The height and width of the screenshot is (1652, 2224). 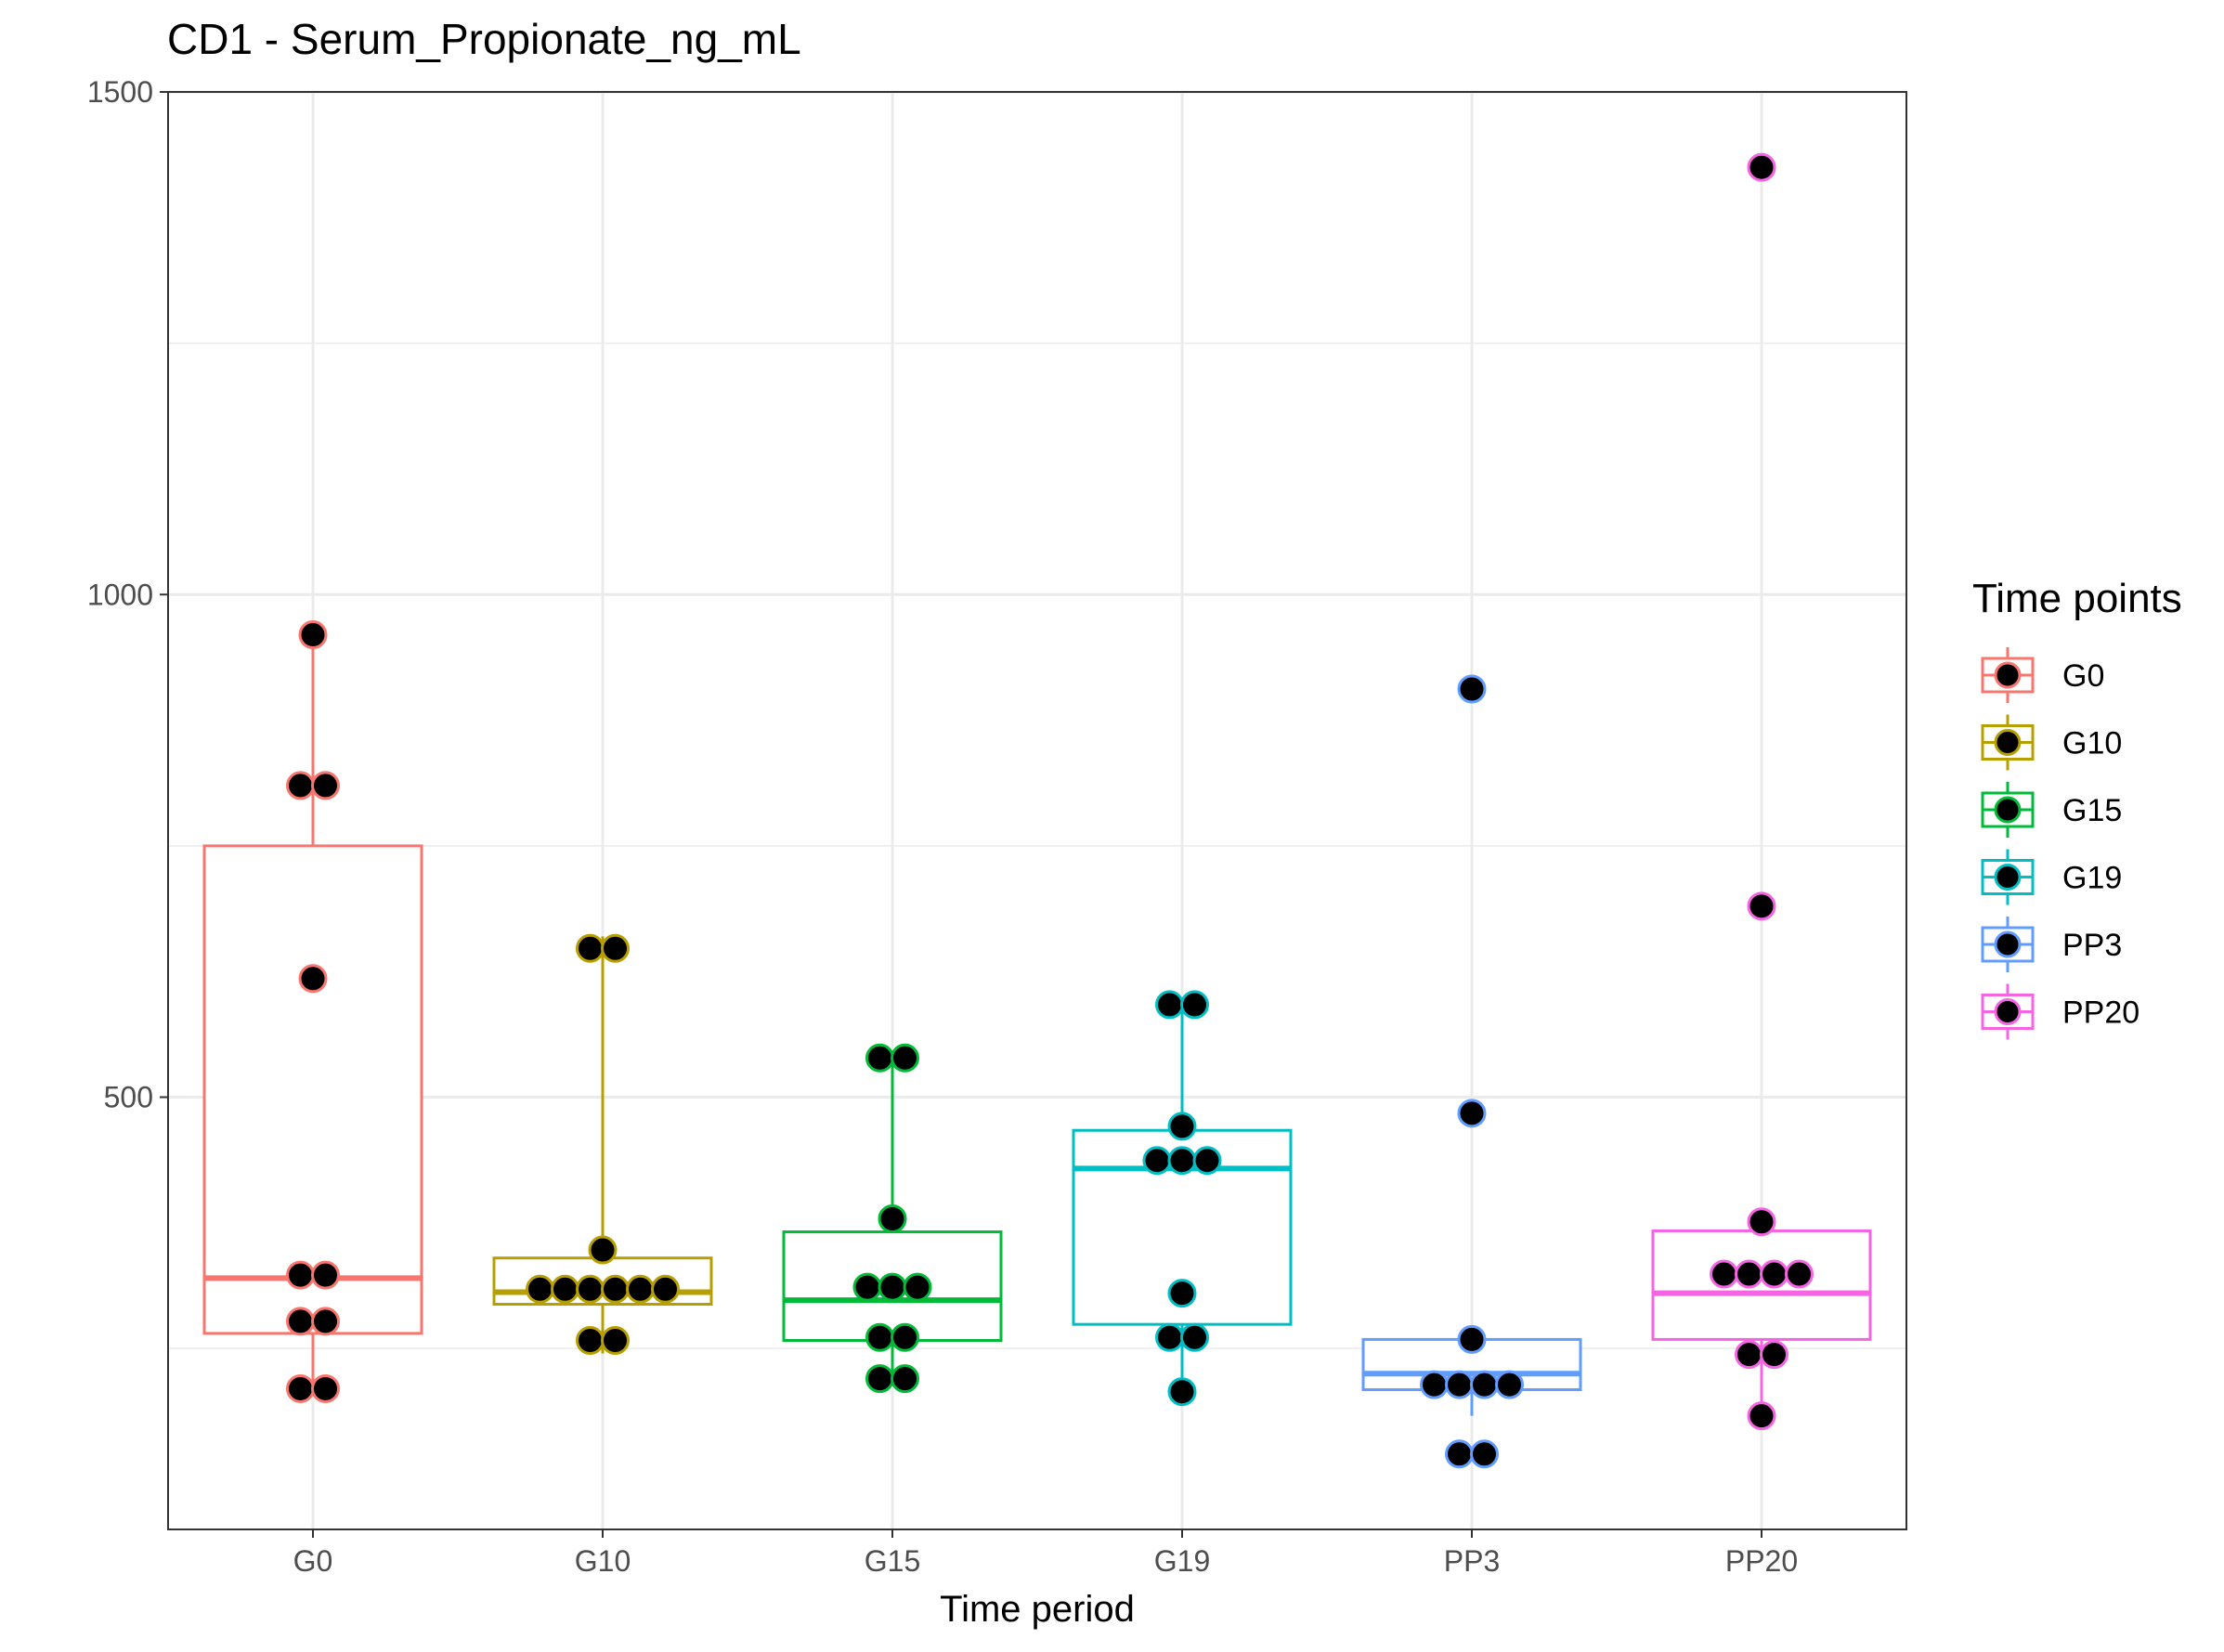 I want to click on chart-title: CD1 - Serum_Propionate_ng_mL, so click(x=484, y=39).